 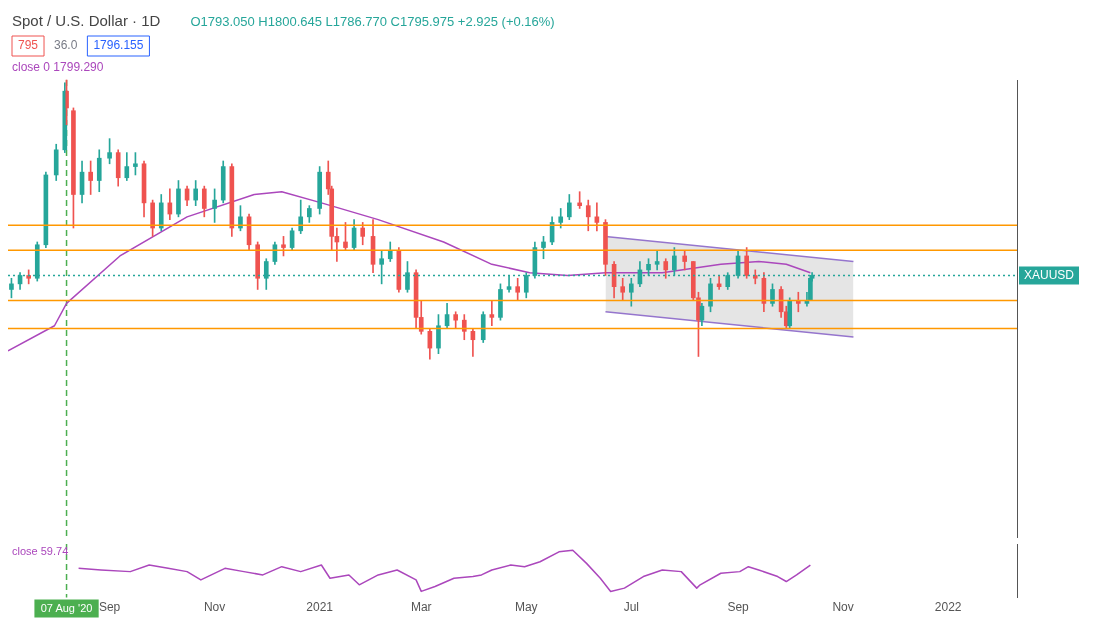 What do you see at coordinates (372, 21) in the screenshot?
I see `text: O1793.050 H1800.645 L1786.770 C1795.975 +2.925 (+0.16%)` at bounding box center [372, 21].